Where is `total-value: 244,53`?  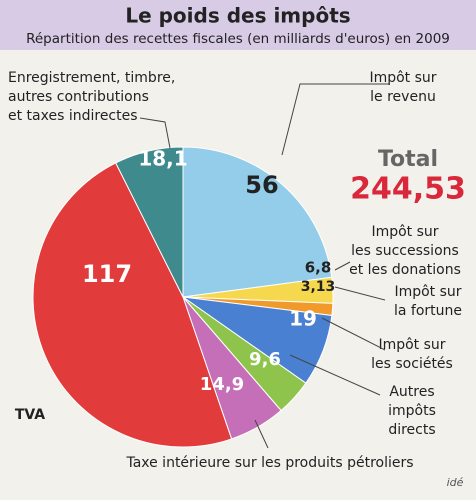
total-value: 244,53 is located at coordinates (408, 189).